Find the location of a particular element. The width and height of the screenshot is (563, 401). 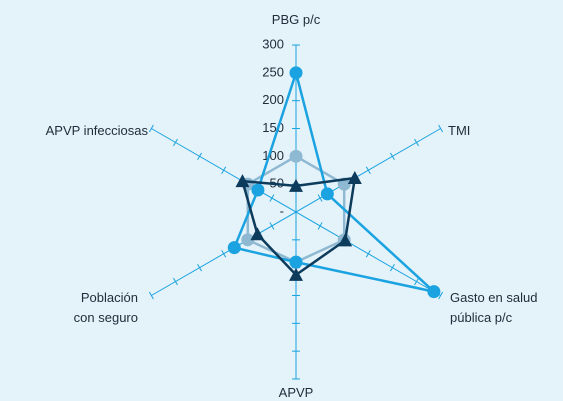

axis-label: Población con seguro is located at coordinates (105, 307).